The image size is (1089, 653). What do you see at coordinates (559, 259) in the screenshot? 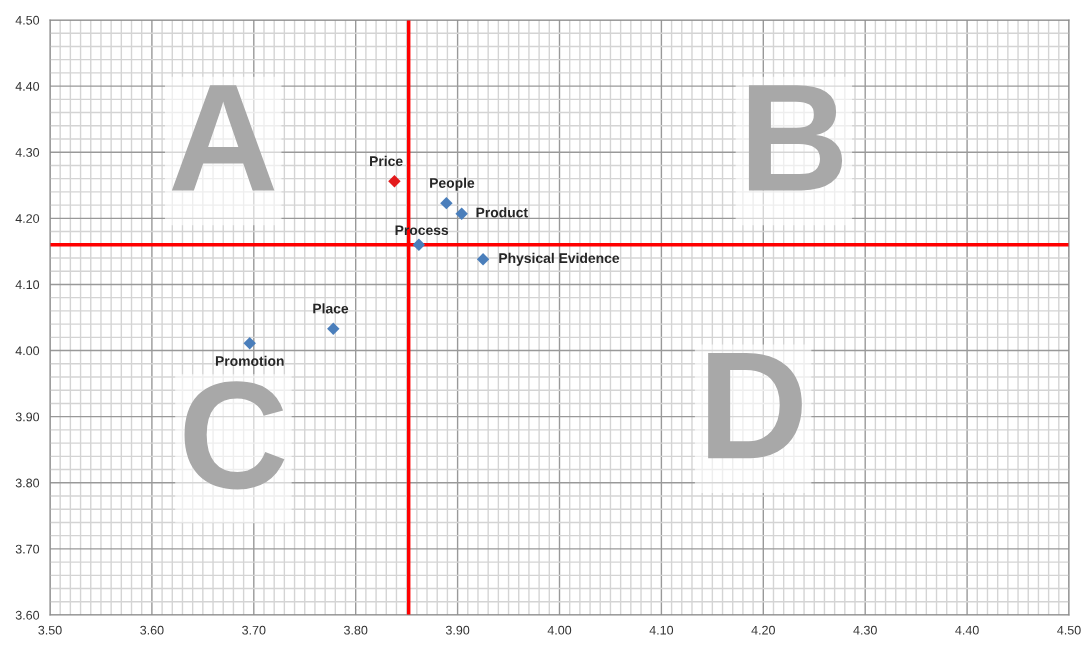
I see `series-label: Physical Evidence` at bounding box center [559, 259].